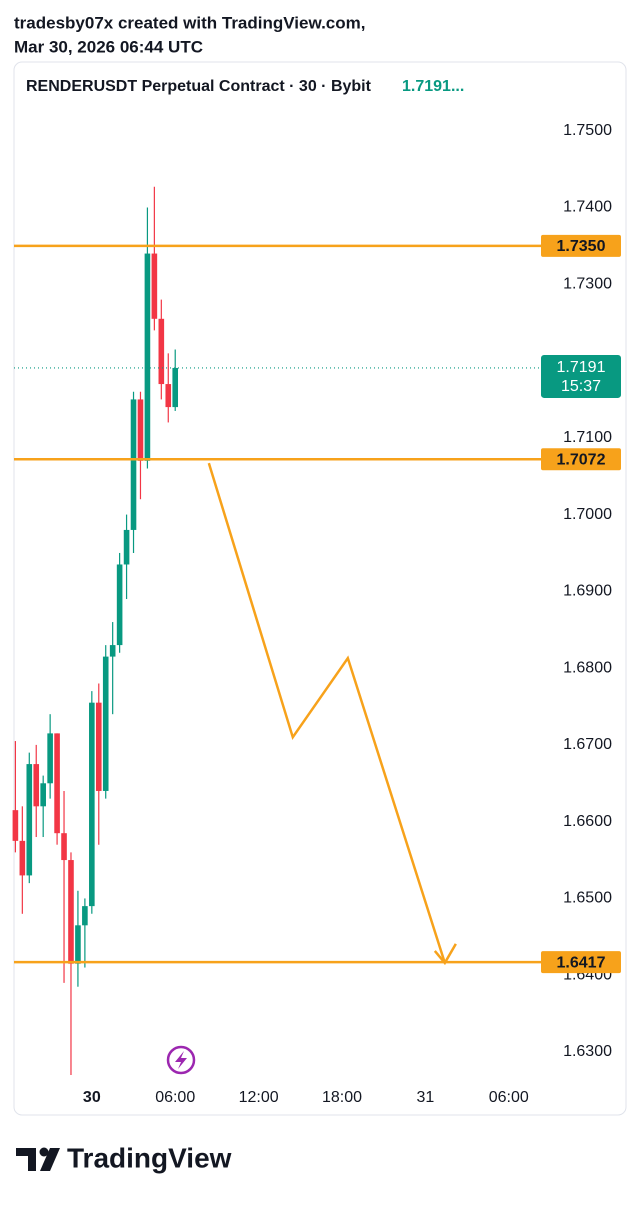 The width and height of the screenshot is (640, 1205). What do you see at coordinates (108, 46) in the screenshot?
I see `header-line: Mar 30, 2026 06:44 UTC` at bounding box center [108, 46].